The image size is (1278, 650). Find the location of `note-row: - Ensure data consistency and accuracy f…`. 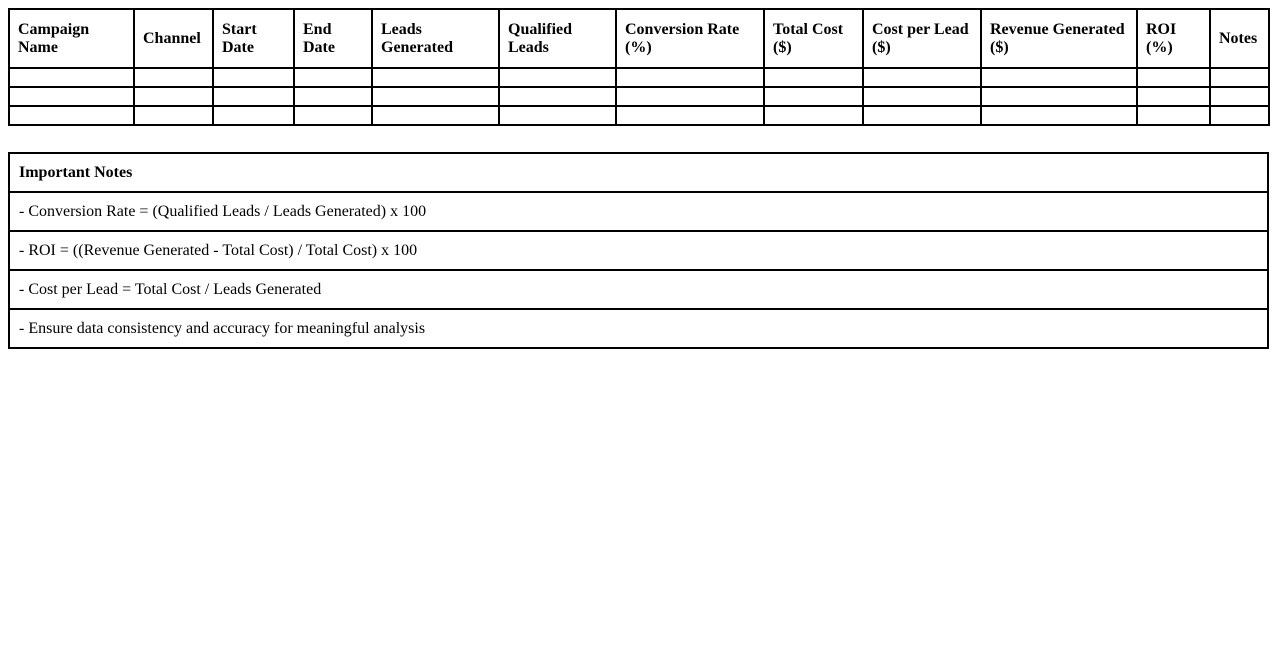

note-row: - Ensure data consistency and accuracy f… is located at coordinates (638, 328).